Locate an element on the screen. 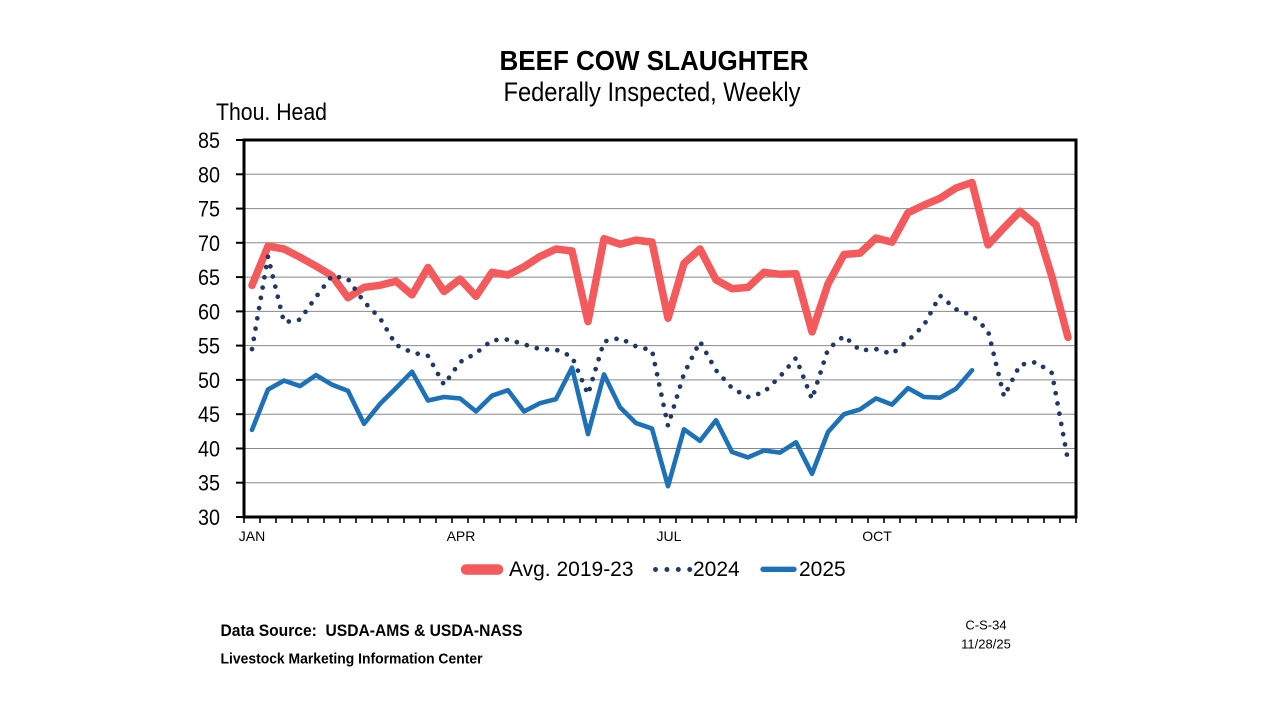 This screenshot has height=720, width=1280. svg-text: BEEF COW SLAUGHTER is located at coordinates (654, 60).